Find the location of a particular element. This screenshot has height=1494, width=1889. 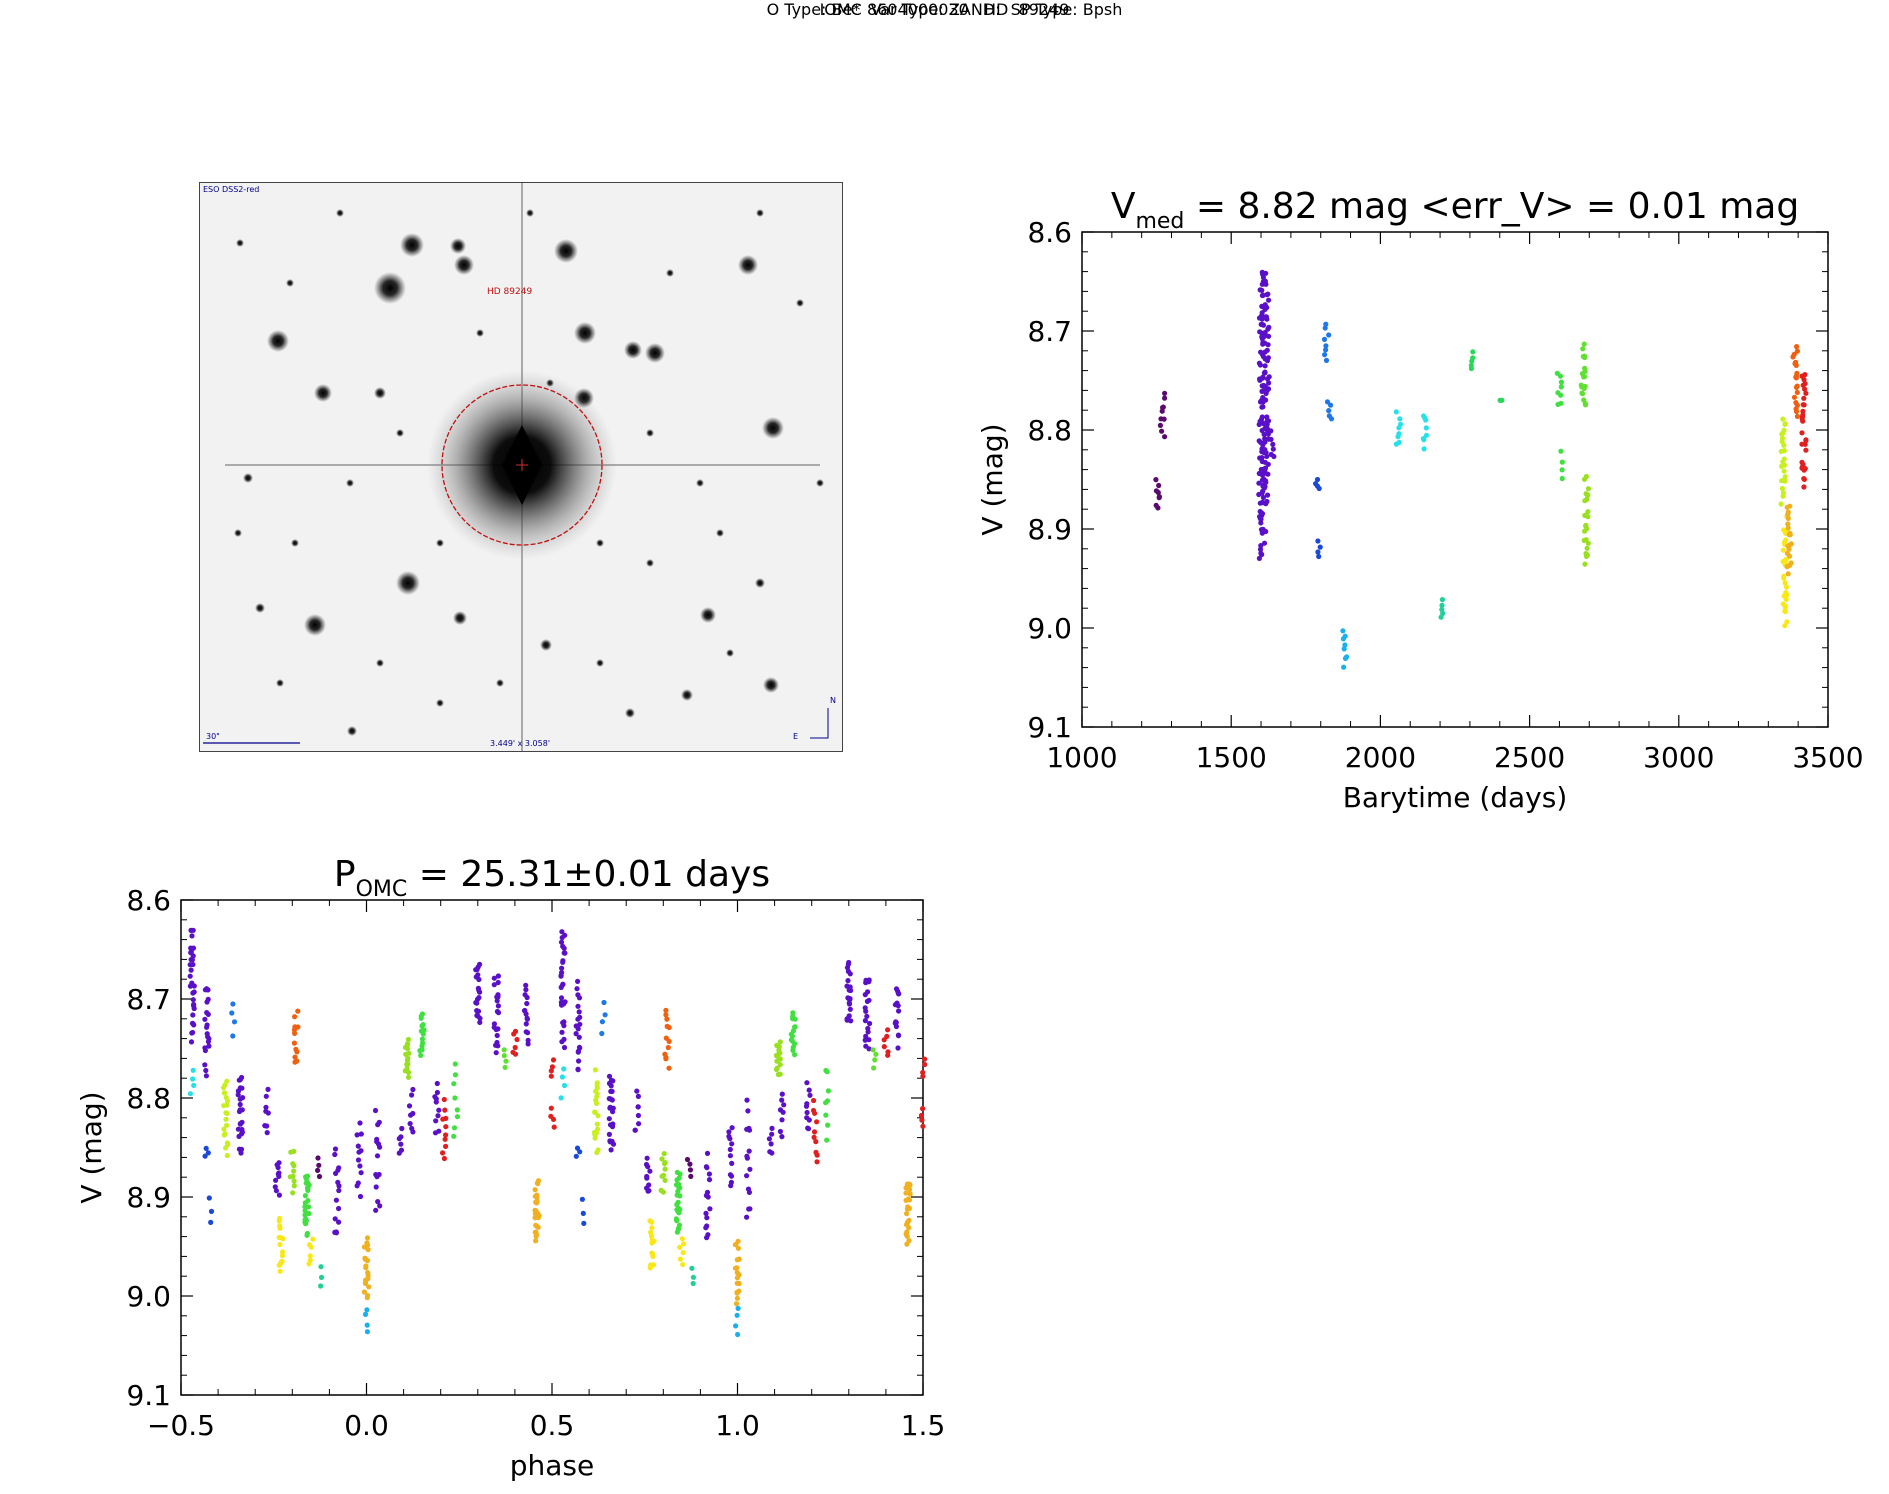

lightcurve-ytick-label: 9.0 is located at coordinates (1049, 628).